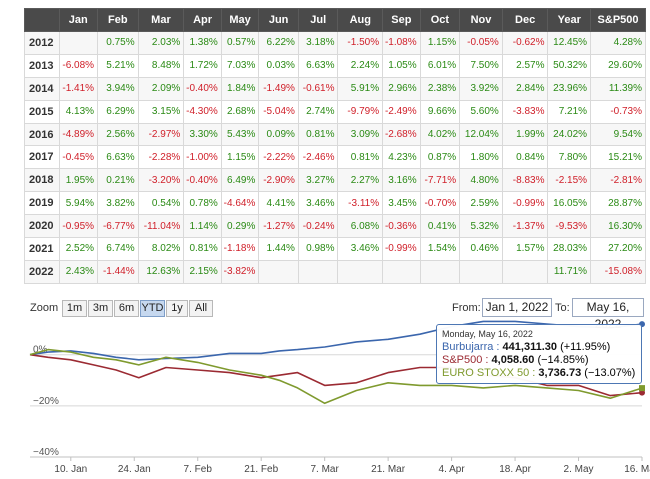 The image size is (650, 479). Describe the element at coordinates (118, 180) in the screenshot. I see `return-cell: 0.21%` at that location.